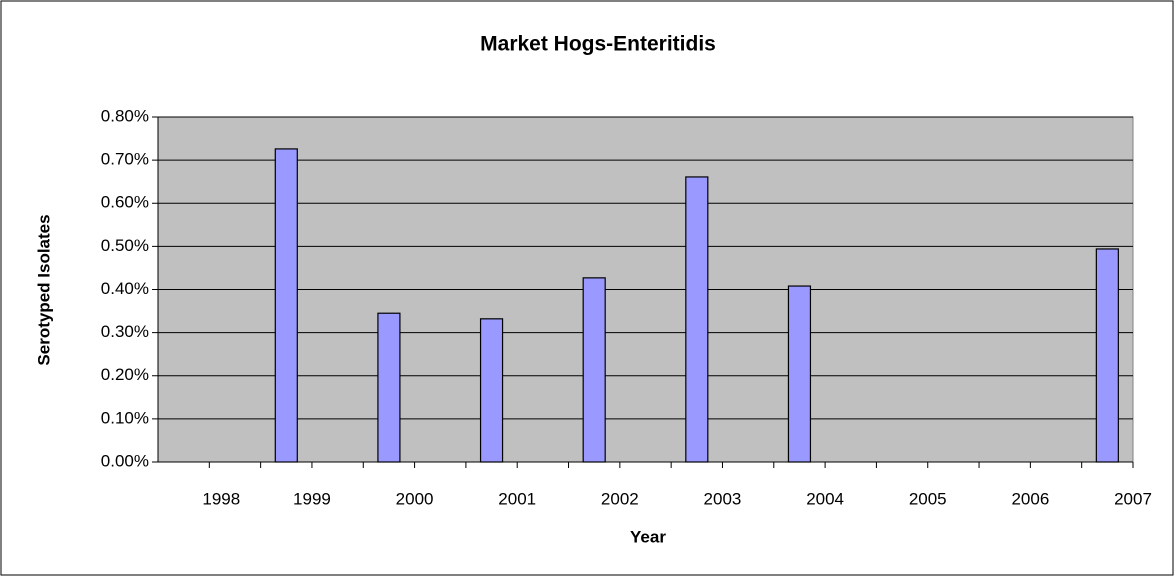 Image resolution: width=1176 pixels, height=577 pixels. Describe the element at coordinates (620, 498) in the screenshot. I see `x-tick-label: 2002` at that location.